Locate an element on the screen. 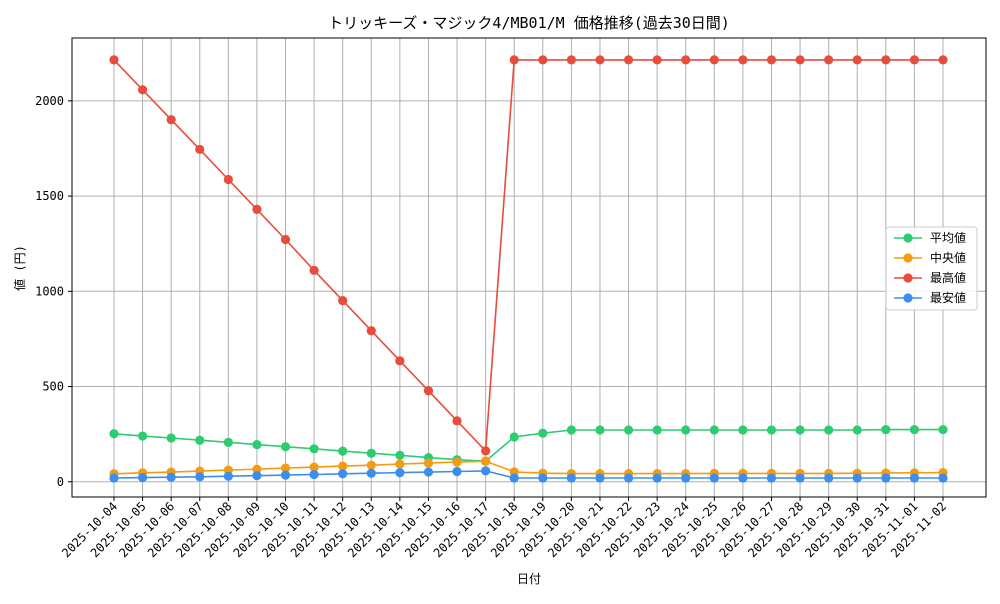  series-最安値 is located at coordinates (528, 474).